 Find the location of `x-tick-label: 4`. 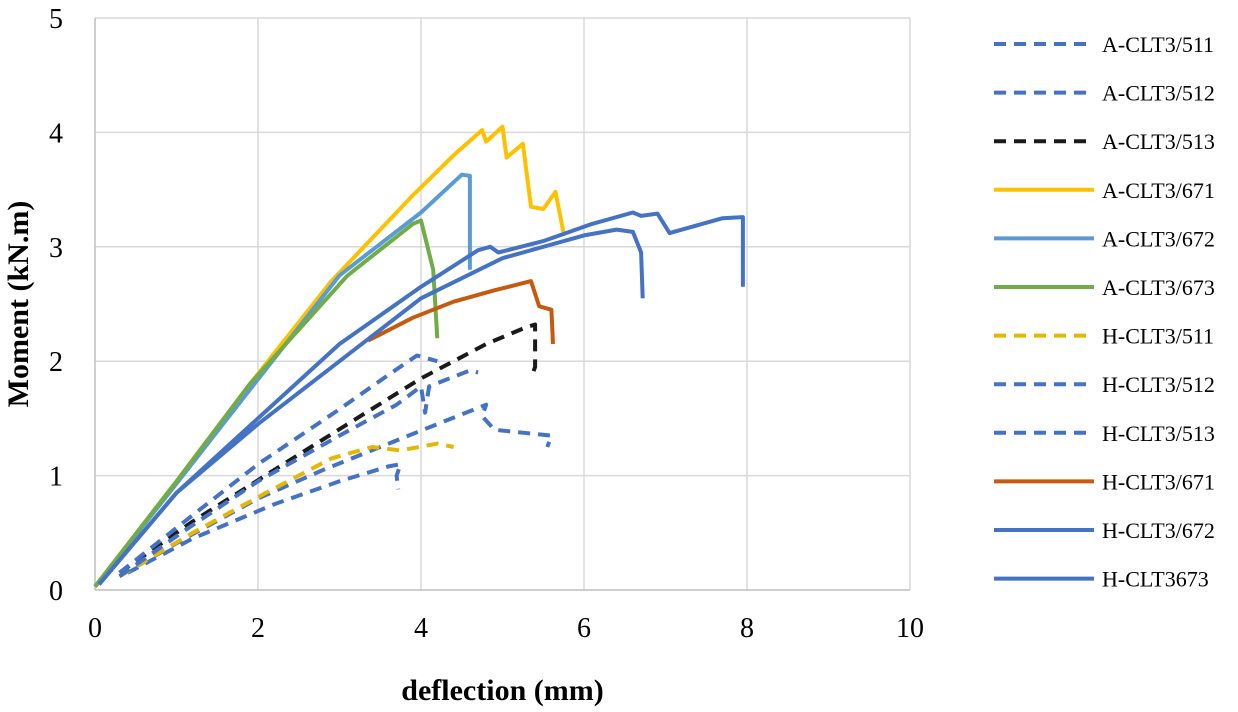

x-tick-label: 4 is located at coordinates (421, 628).